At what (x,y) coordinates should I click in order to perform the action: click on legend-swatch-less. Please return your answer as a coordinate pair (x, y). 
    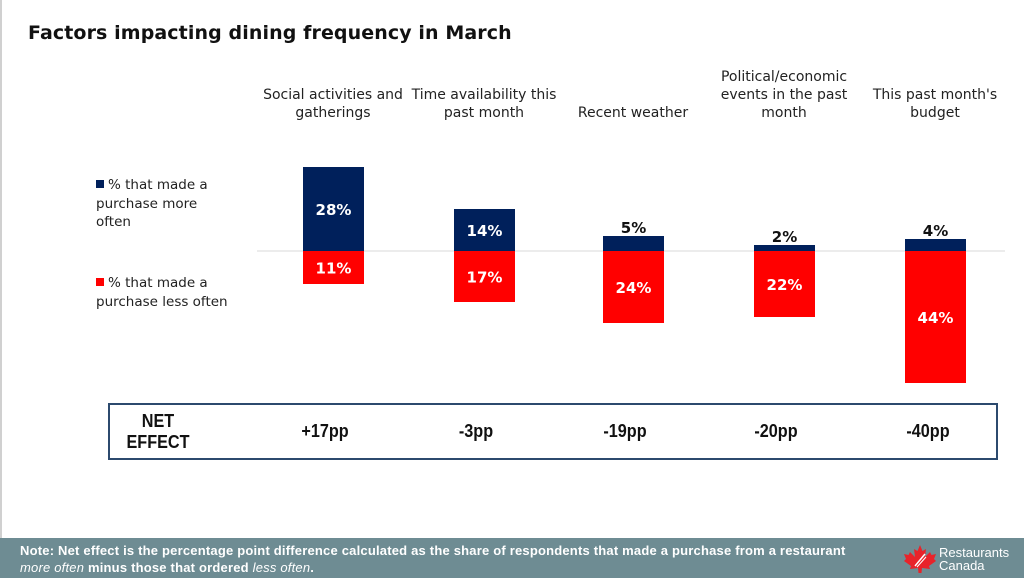
    Looking at the image, I should click on (100, 282).